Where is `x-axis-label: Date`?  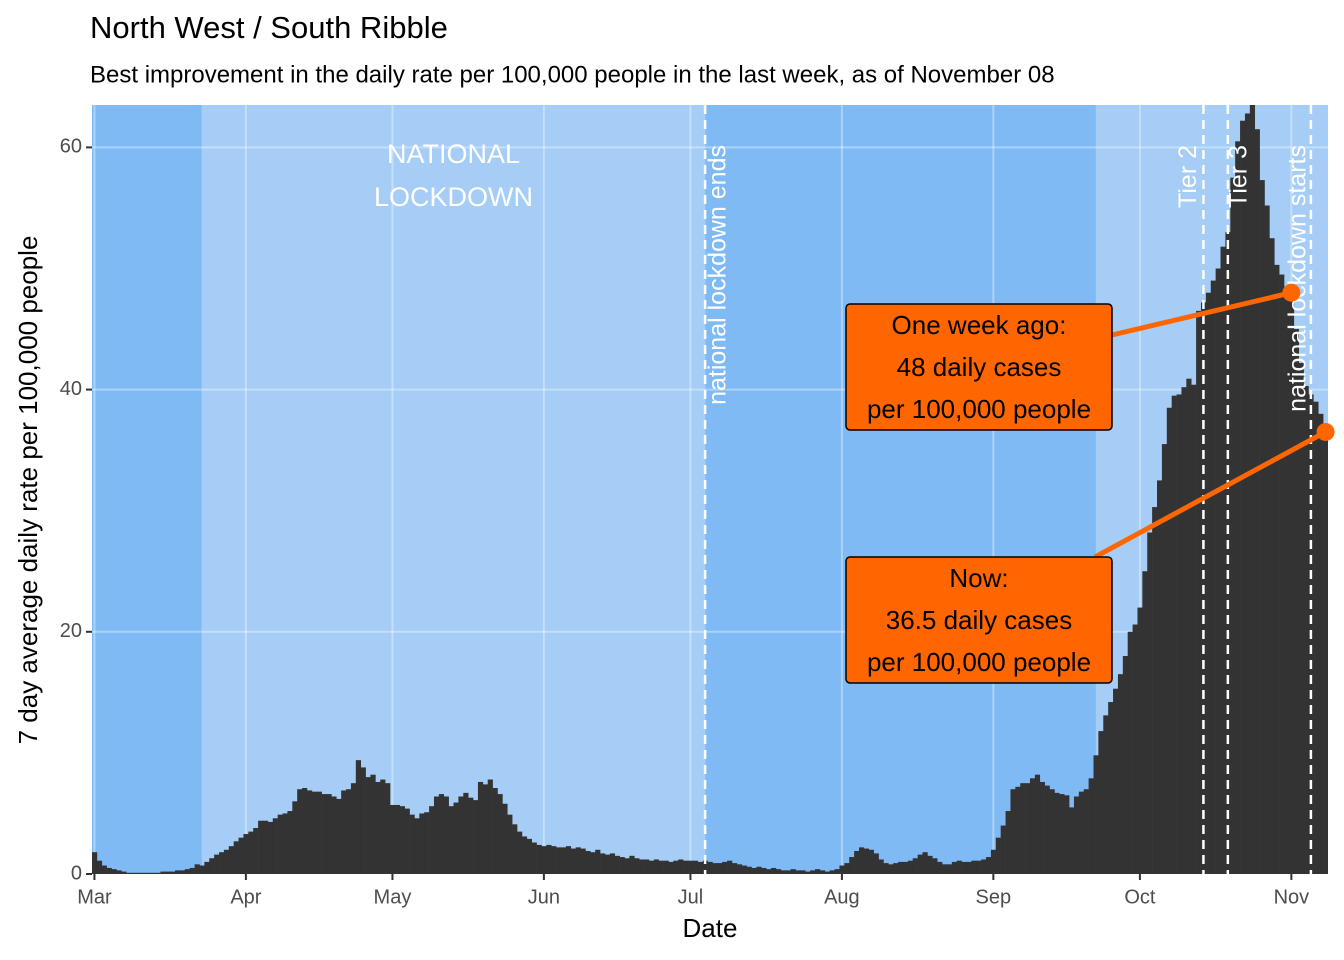
x-axis-label: Date is located at coordinates (710, 928).